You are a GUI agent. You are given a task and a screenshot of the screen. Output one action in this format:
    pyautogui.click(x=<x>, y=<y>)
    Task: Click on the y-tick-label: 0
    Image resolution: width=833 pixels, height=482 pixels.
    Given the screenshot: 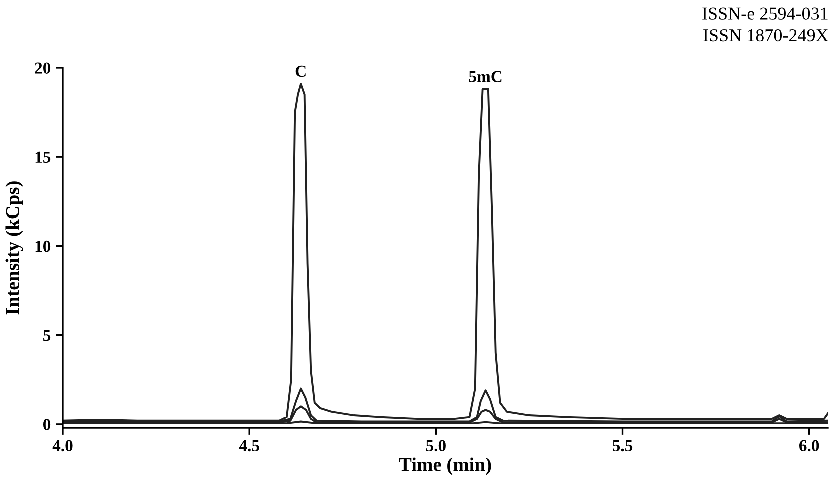 What is the action you would take?
    pyautogui.click(x=47, y=424)
    